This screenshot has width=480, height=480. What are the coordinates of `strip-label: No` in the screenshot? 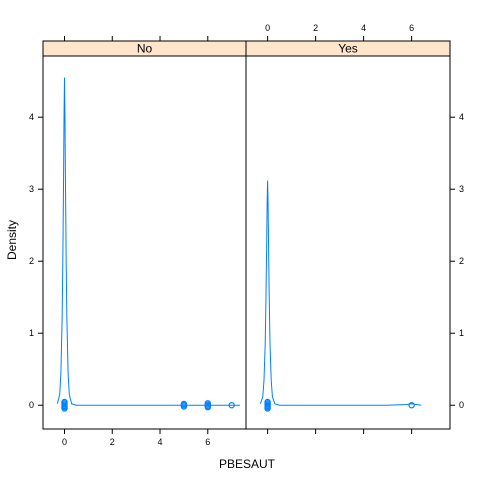 It's located at (145, 49).